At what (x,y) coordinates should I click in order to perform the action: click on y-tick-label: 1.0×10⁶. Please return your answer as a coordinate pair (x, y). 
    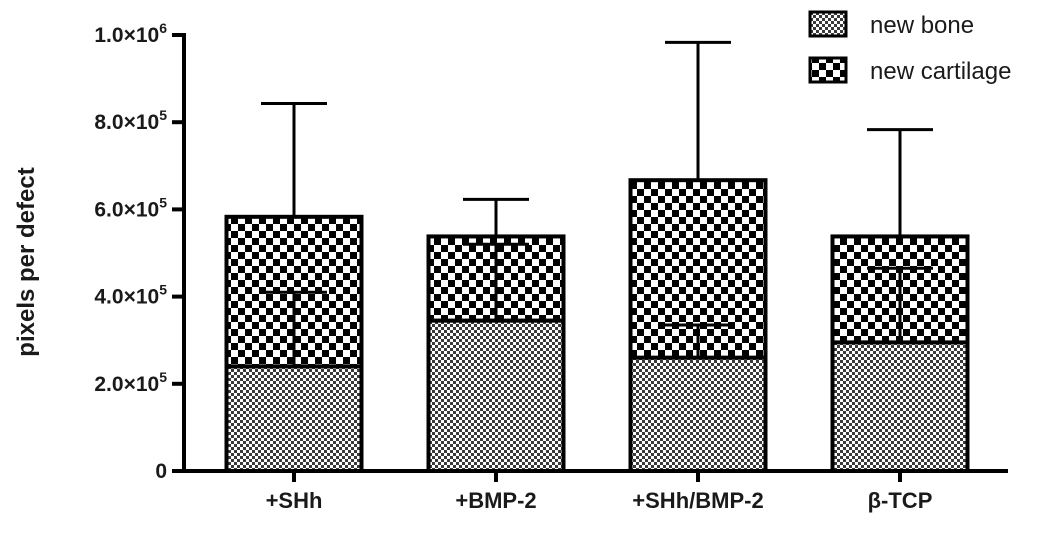
    Looking at the image, I should click on (130, 33).